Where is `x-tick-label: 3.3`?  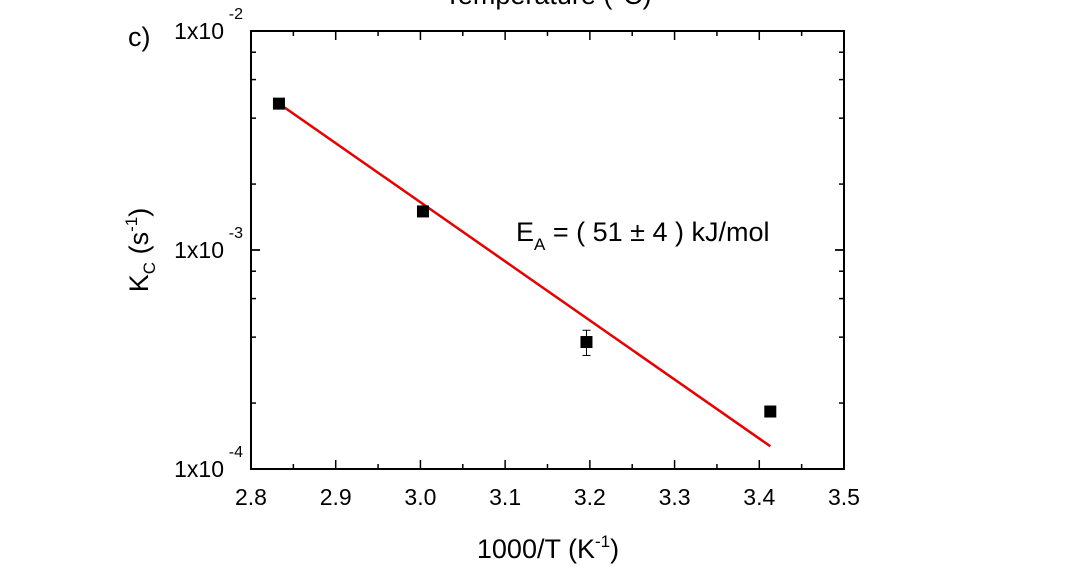 x-tick-label: 3.3 is located at coordinates (675, 497).